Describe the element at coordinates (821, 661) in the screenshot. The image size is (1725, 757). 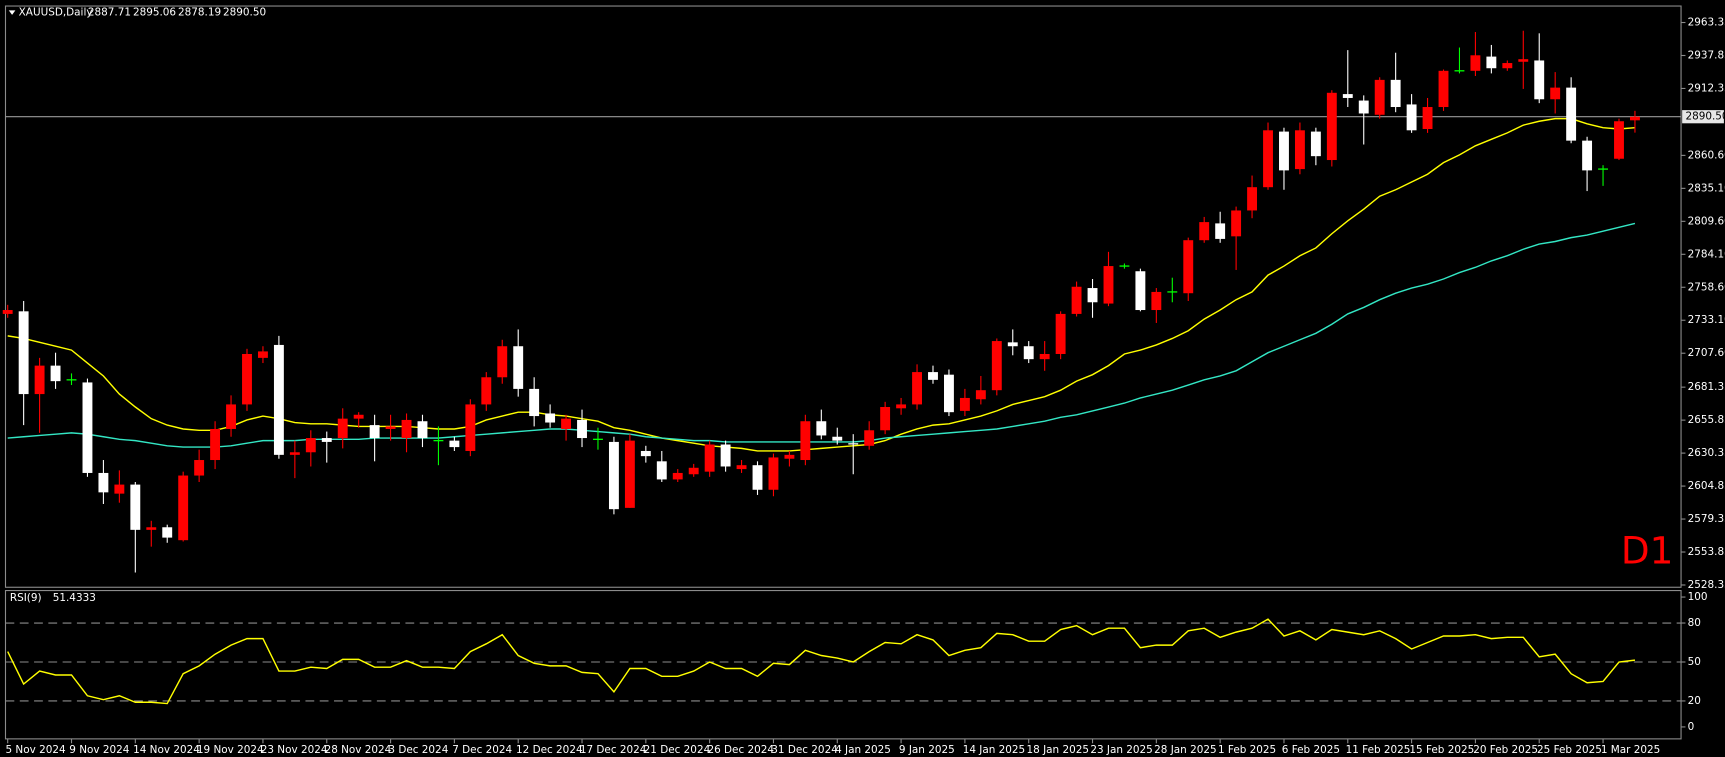
I see `indicator-line` at that location.